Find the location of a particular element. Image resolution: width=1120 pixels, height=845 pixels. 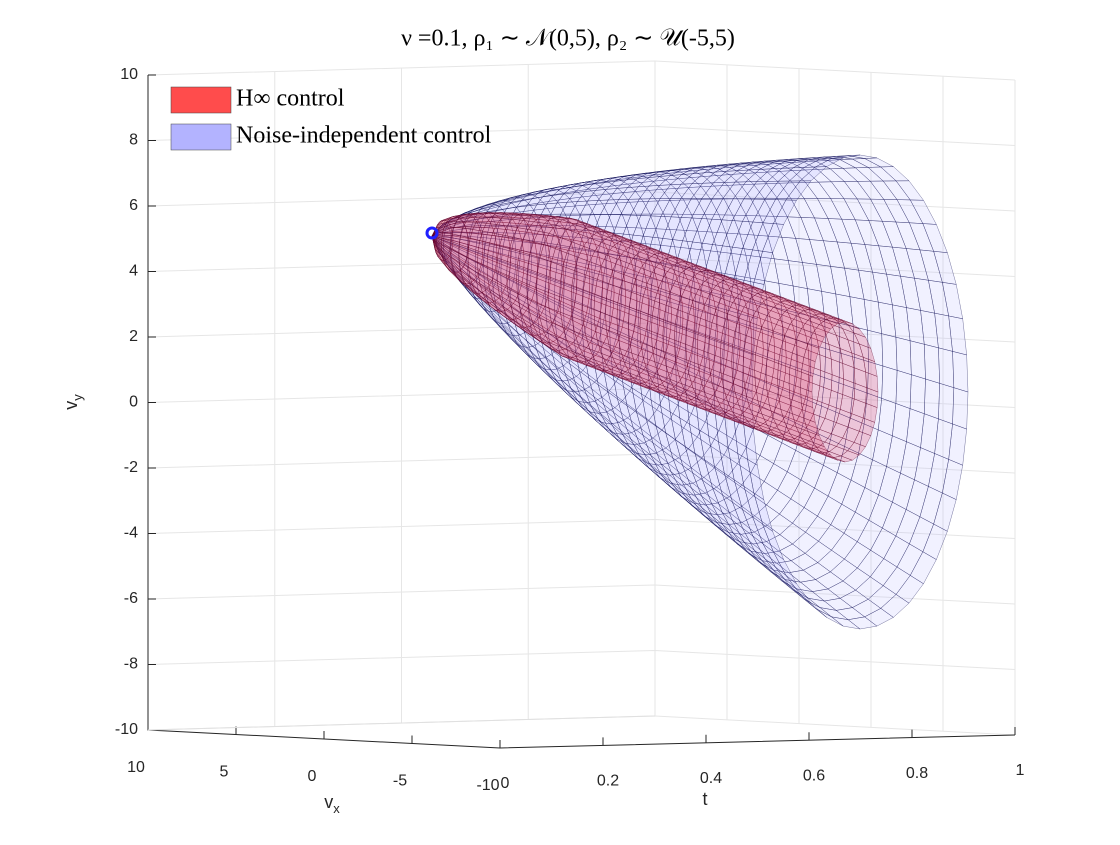

x-tick-label: 0.4 is located at coordinates (711, 778).